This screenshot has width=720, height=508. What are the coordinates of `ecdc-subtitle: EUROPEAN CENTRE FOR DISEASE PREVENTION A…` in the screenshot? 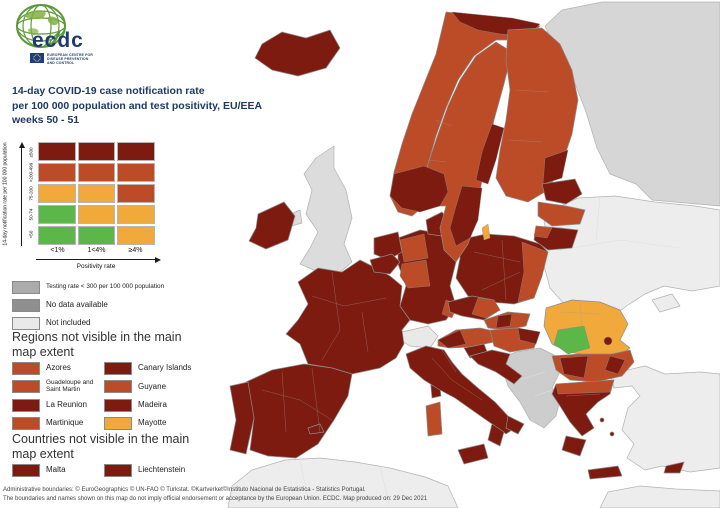 It's located at (70, 59).